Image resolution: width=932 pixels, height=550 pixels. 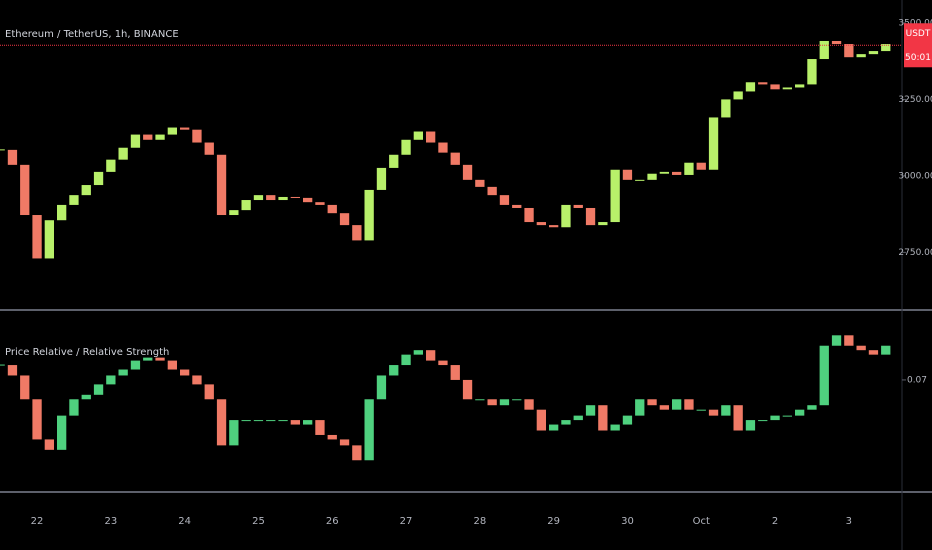 What do you see at coordinates (87, 352) in the screenshot?
I see `panel-title: Price Relative / Relative Strength` at bounding box center [87, 352].